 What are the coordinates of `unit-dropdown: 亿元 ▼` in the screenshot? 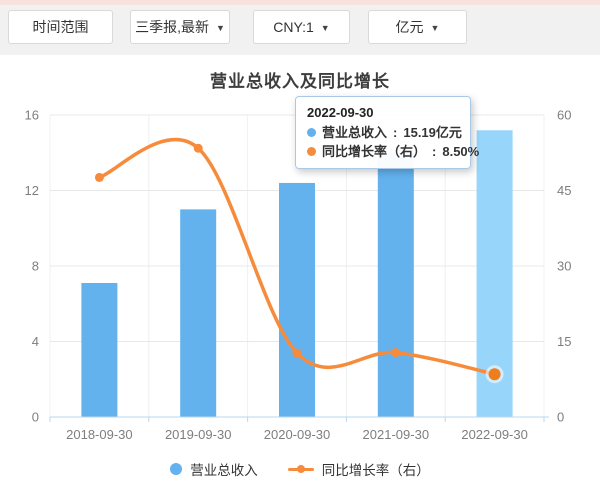 It's located at (417, 27).